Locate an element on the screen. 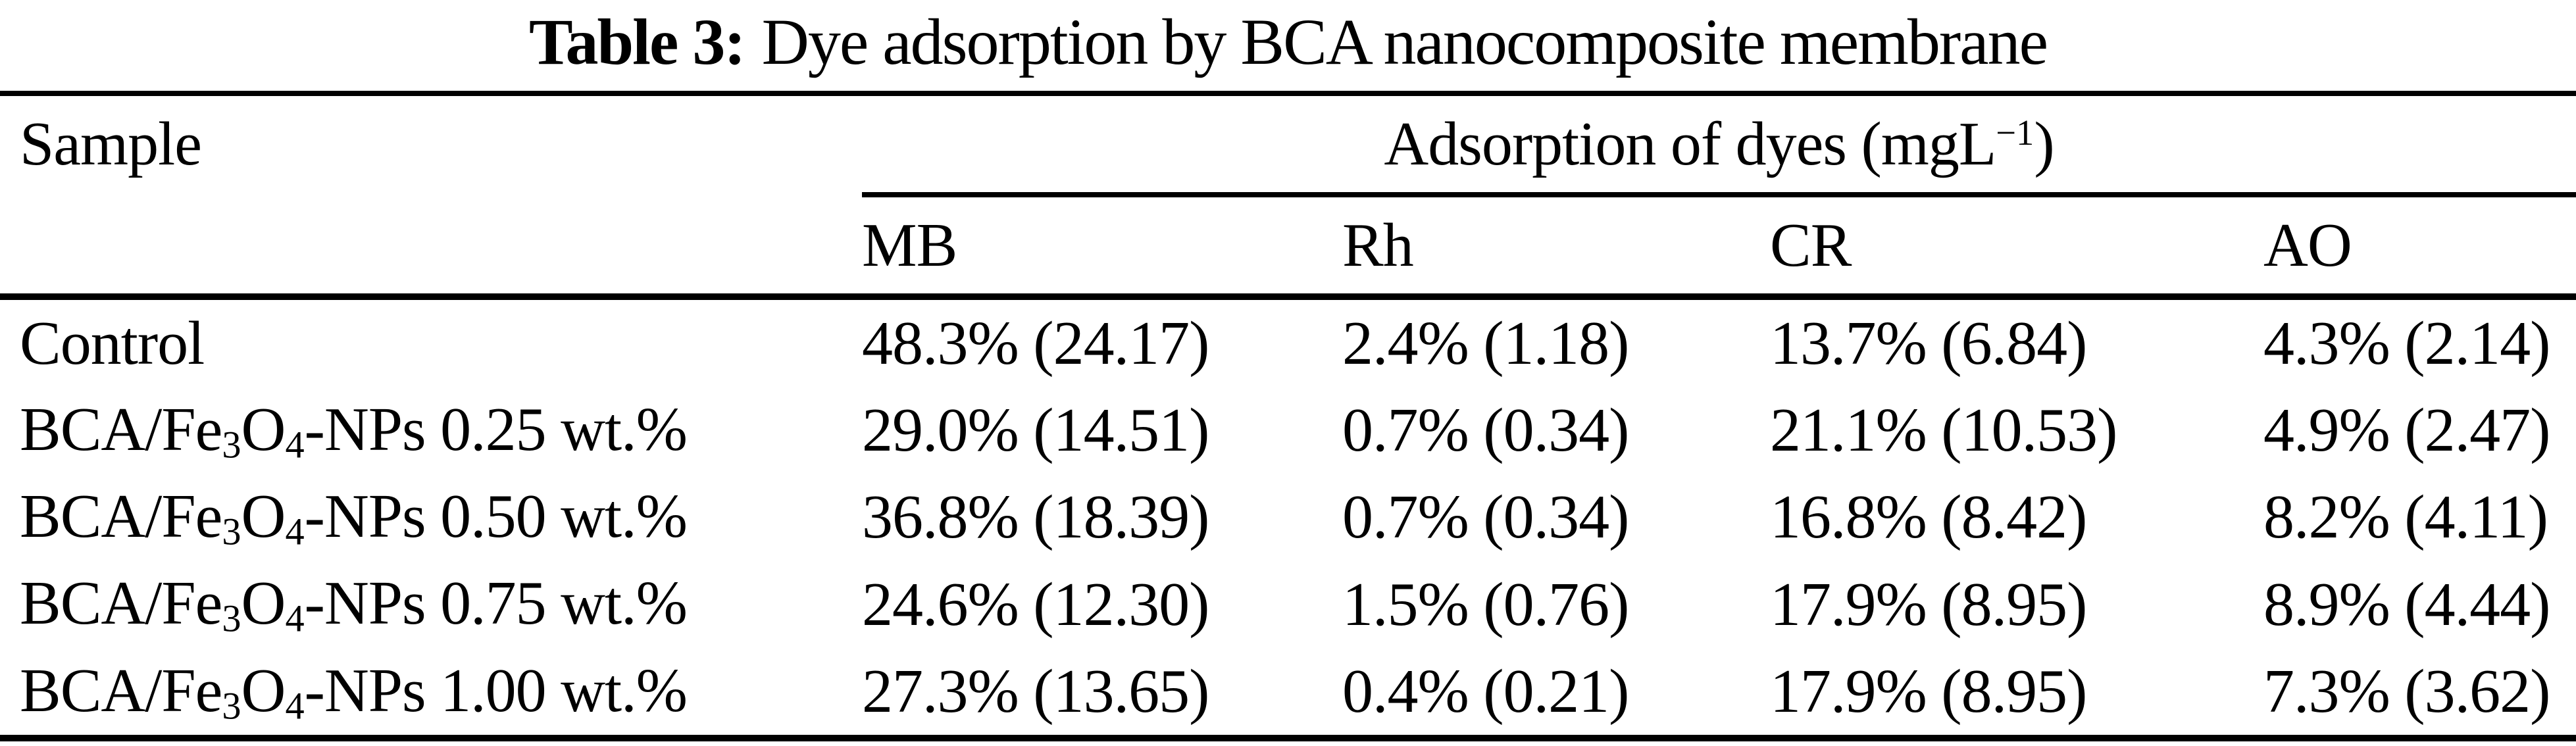 The width and height of the screenshot is (2576, 746). dye-column-header-row: MB Rh CR AO is located at coordinates (1288, 245).